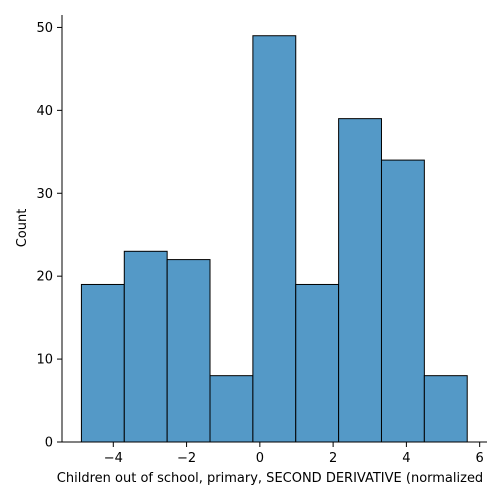 This screenshot has height=500, width=500. Describe the element at coordinates (113, 458) in the screenshot. I see `x-tick-label: −4` at that location.